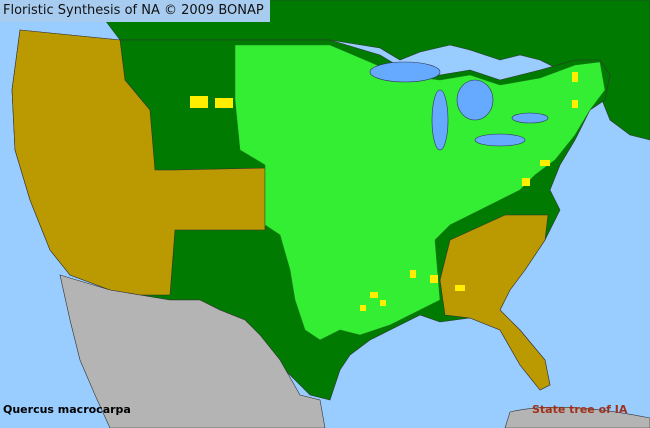 The width and height of the screenshot is (650, 428). What do you see at coordinates (135, 11) in the screenshot?
I see `map-title: Floristic Synthesis of NA © 2009 BONAP` at bounding box center [135, 11].